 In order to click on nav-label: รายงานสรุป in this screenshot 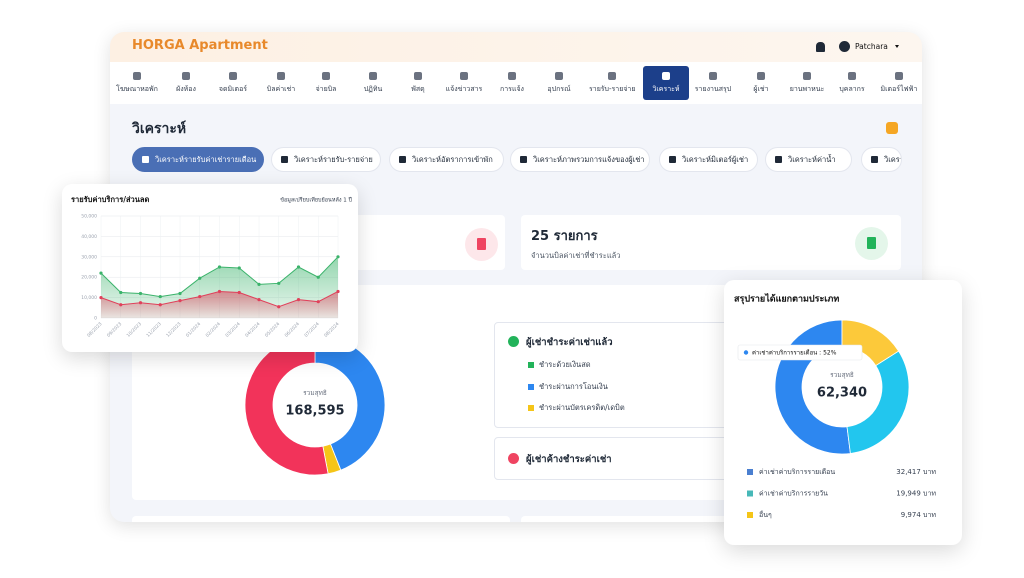, I will do `click(713, 89)`.